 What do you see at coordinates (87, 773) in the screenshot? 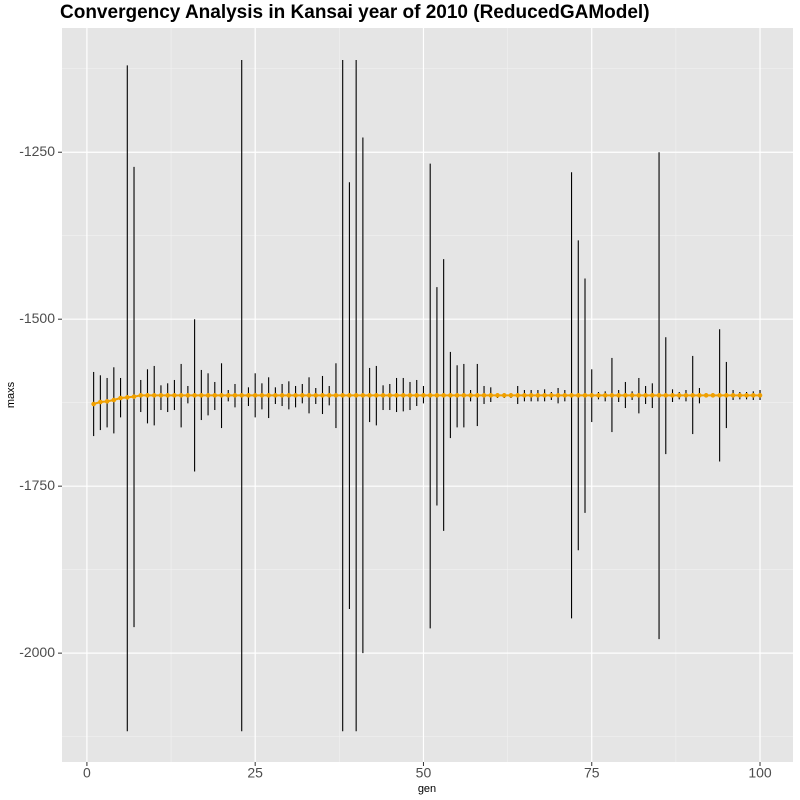
I see `x-tick-label: 0` at bounding box center [87, 773].